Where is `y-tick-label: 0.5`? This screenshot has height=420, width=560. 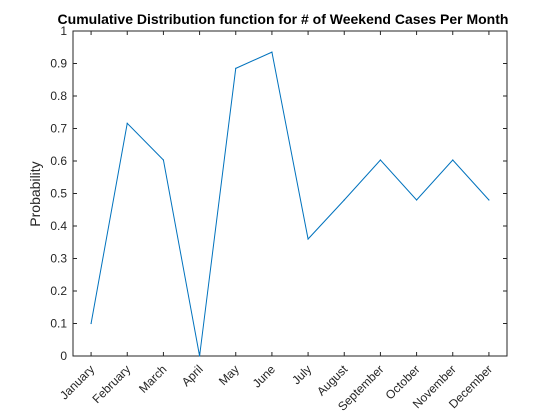
y-tick-label: 0.5 is located at coordinates (58, 194).